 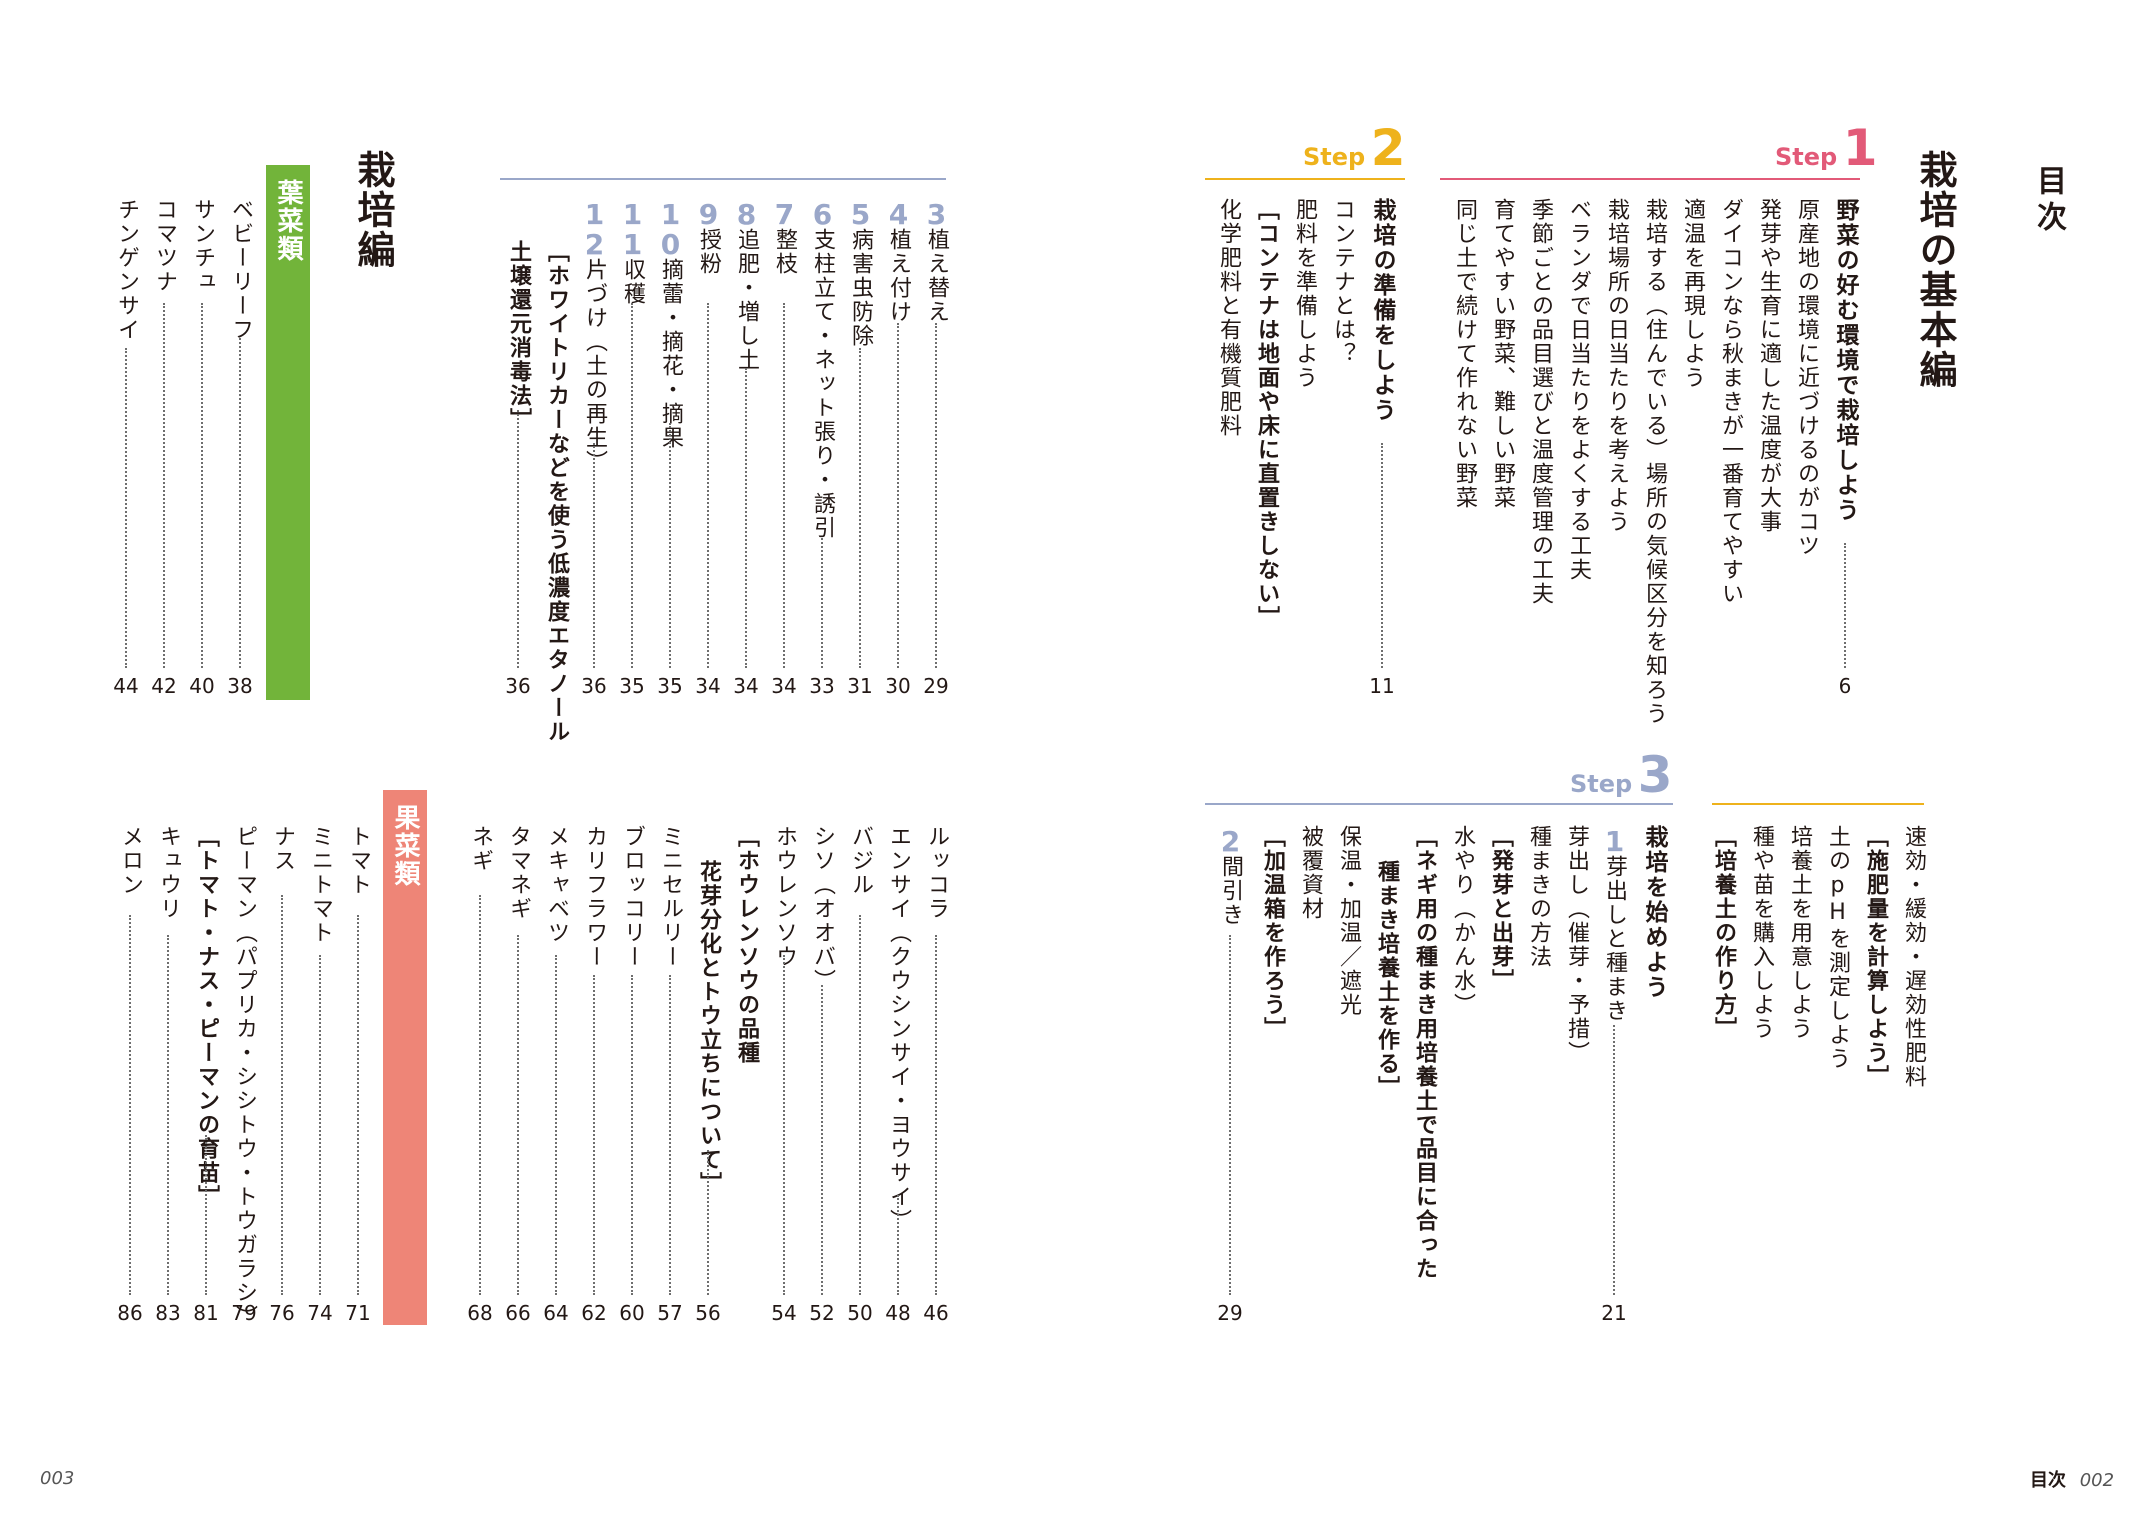 What do you see at coordinates (405, 1057) in the screenshot?
I see `fruit-band: 果菜類` at bounding box center [405, 1057].